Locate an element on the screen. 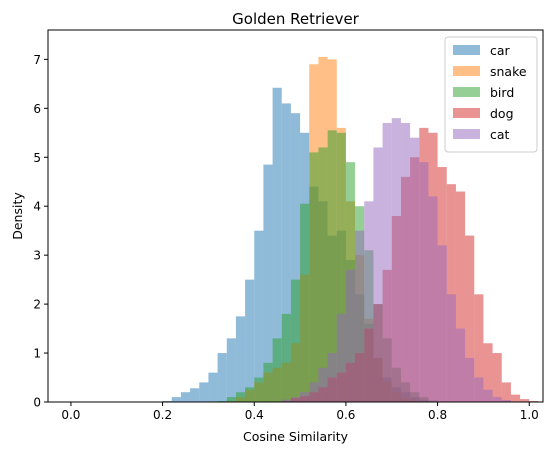 The image size is (554, 455). legend-label-snake: snake is located at coordinates (508, 71).